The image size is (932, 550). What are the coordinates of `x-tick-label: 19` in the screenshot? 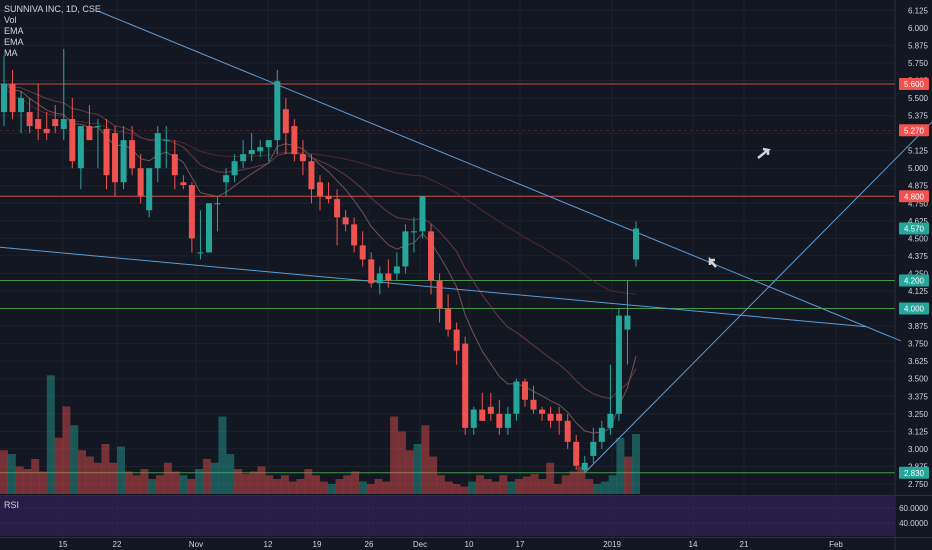 It's located at (317, 544).